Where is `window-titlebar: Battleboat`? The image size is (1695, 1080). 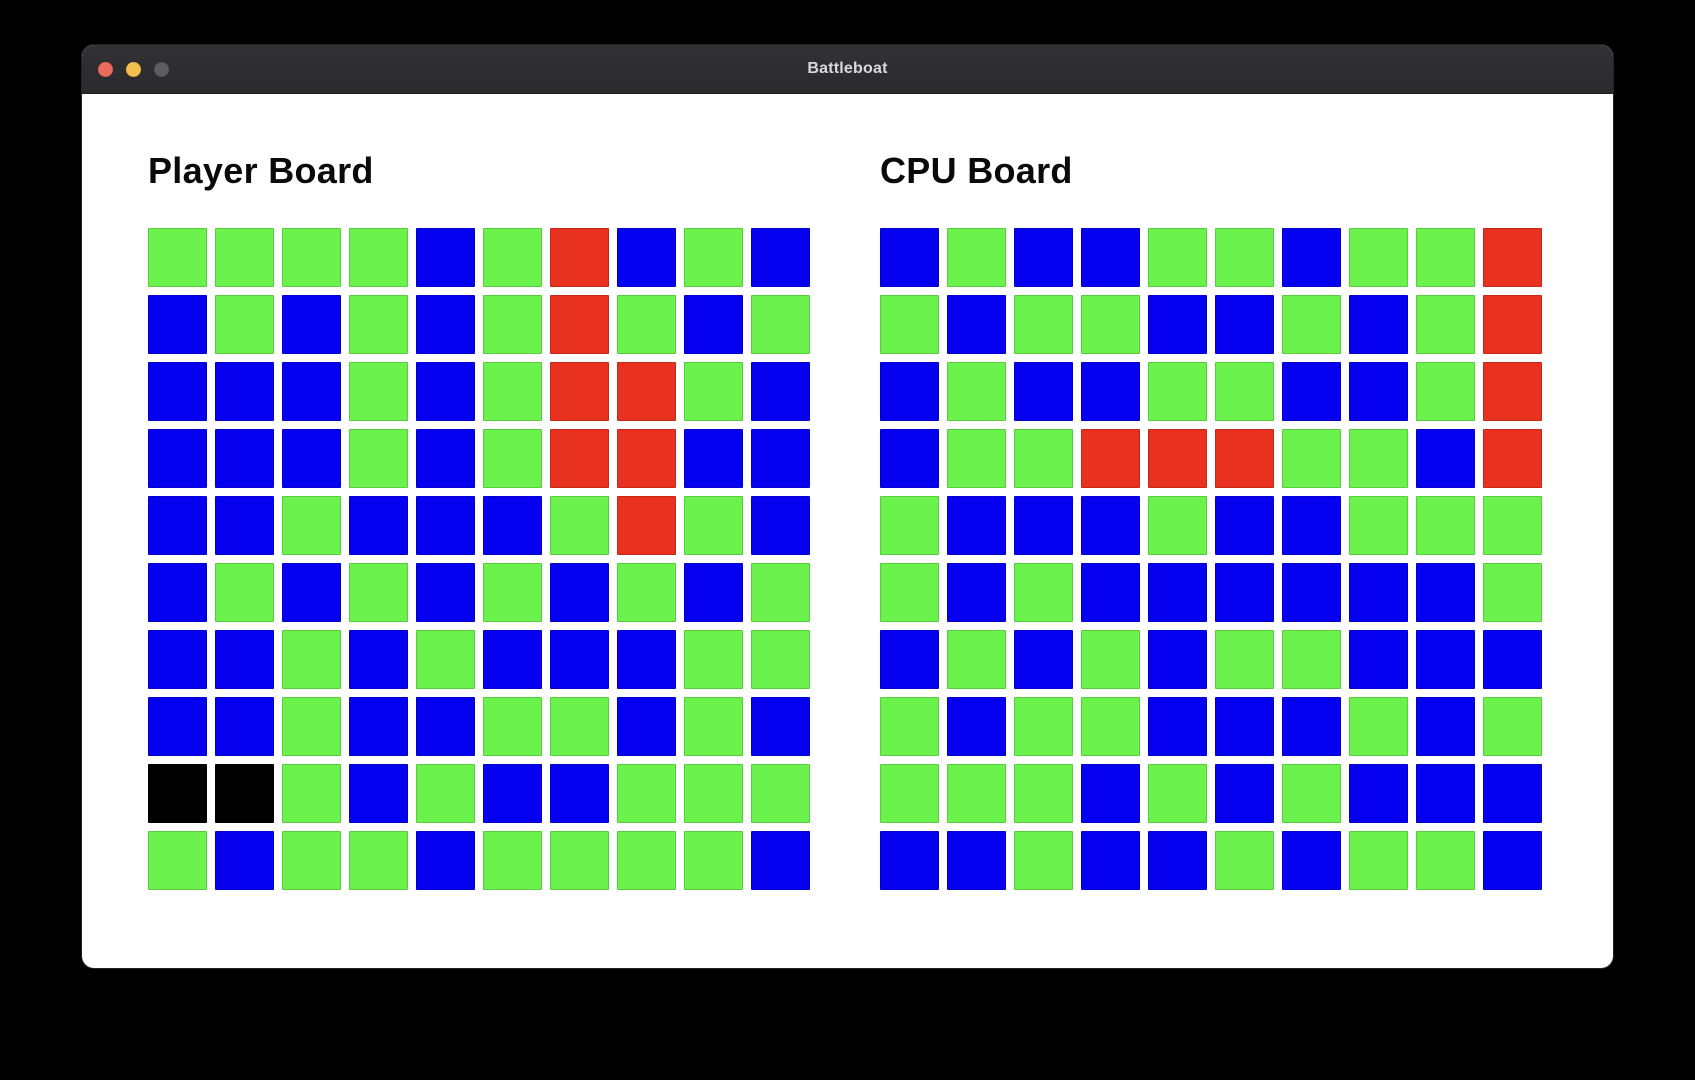
window-titlebar: Battleboat is located at coordinates (847, 69).